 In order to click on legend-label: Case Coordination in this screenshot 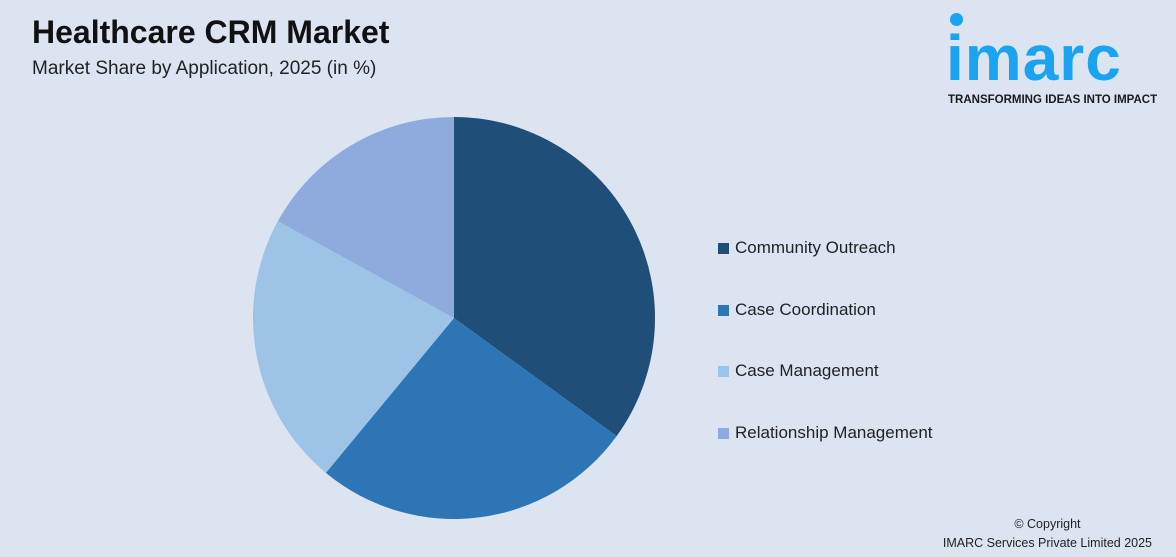, I will do `click(805, 309)`.